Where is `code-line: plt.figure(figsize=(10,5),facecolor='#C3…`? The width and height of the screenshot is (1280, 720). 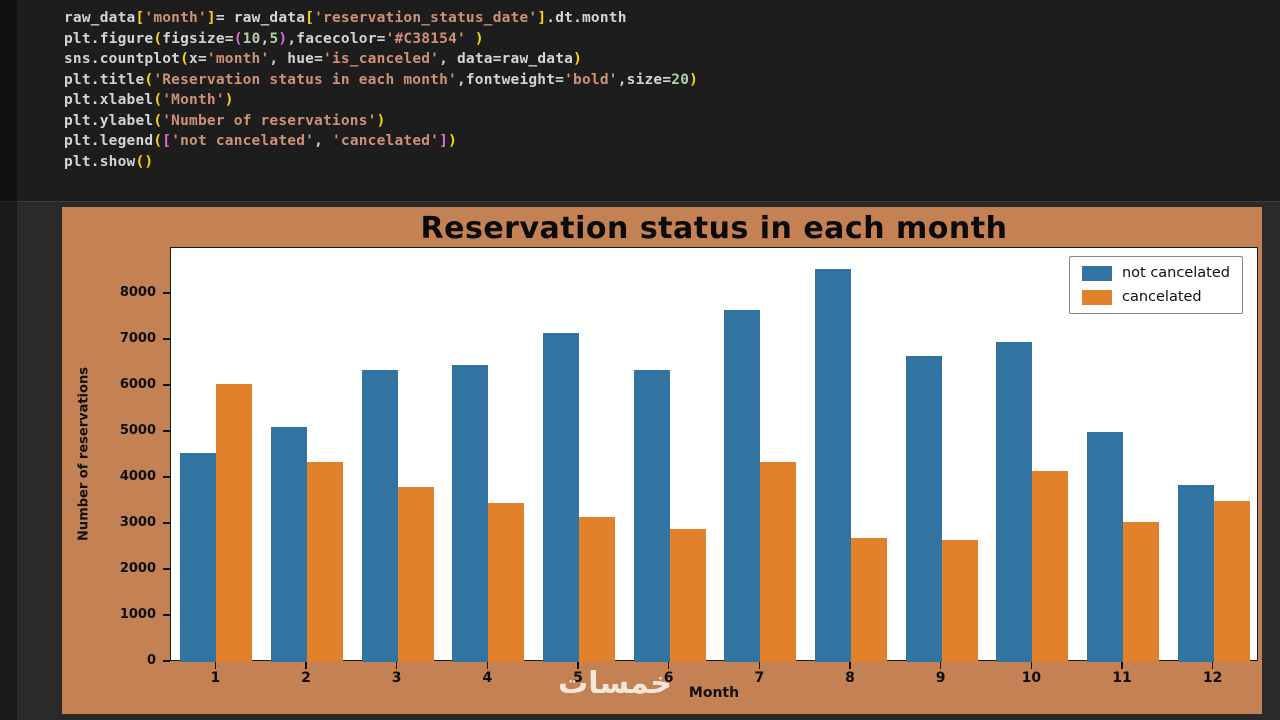
code-line: plt.figure(figsize=(10,5),facecolor='#C3… is located at coordinates (274, 38).